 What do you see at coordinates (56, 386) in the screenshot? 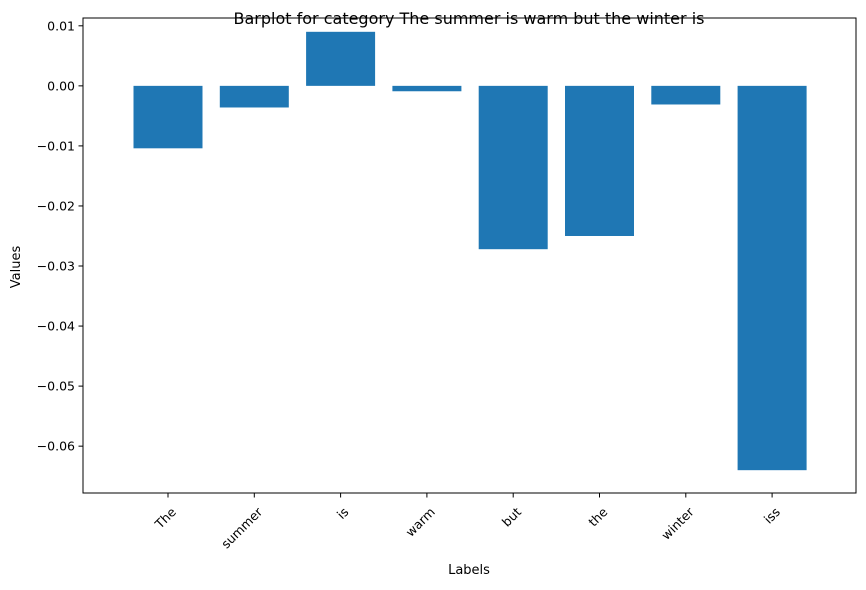
I see `y-tick-label: −0.05` at bounding box center [56, 386].